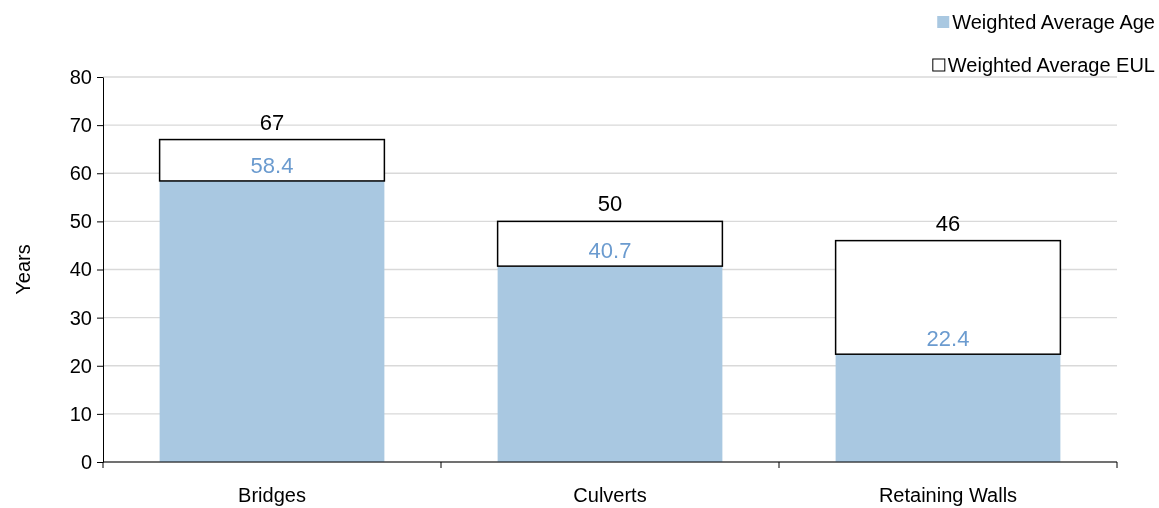 This screenshot has width=1159, height=508. Describe the element at coordinates (948, 495) in the screenshot. I see `x-tick-label: Retaining Walls` at that location.